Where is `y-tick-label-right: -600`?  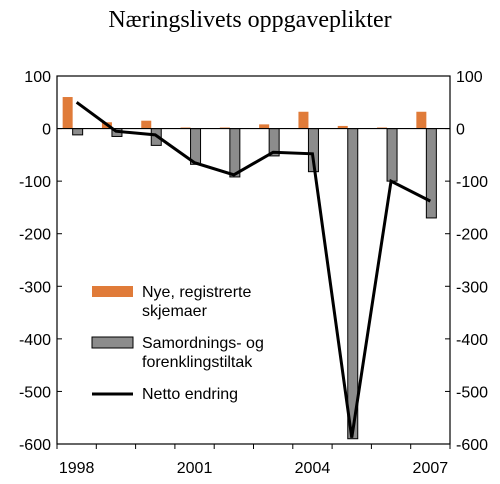
y-tick-label-right: -600 is located at coordinates (472, 445).